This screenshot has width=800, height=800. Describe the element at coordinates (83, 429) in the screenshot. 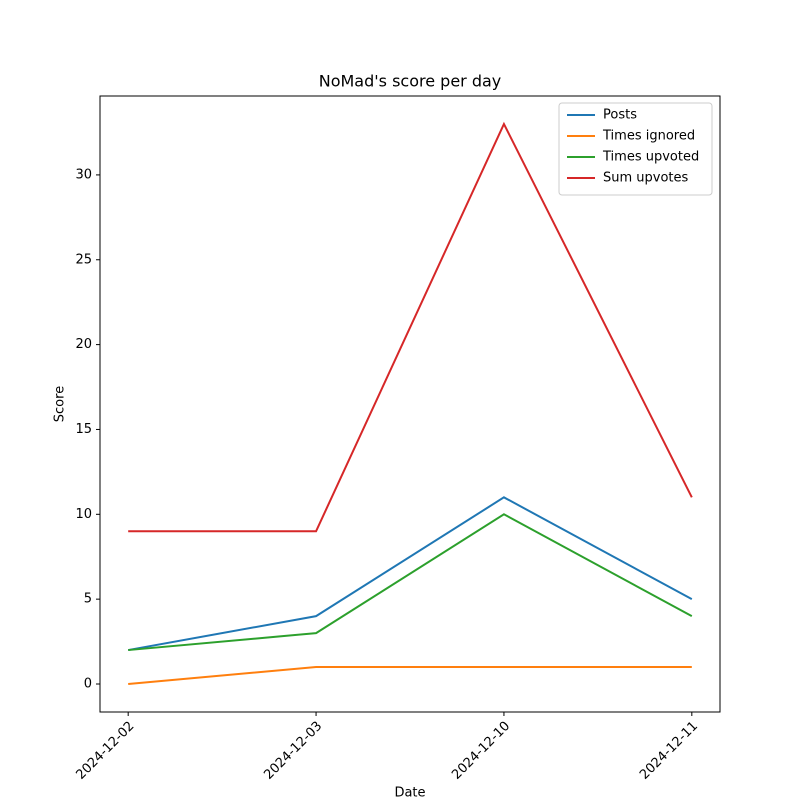

I see `y-tick-label: 15` at that location.